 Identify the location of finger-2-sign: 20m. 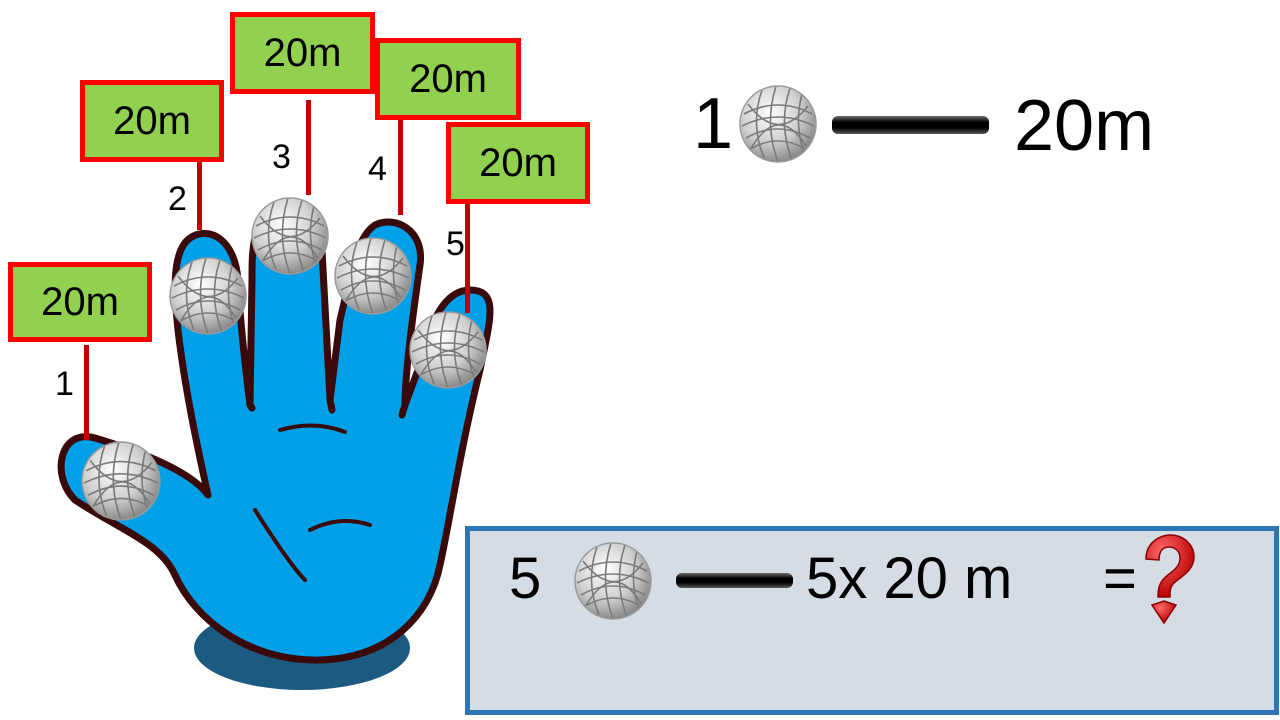
(152, 121).